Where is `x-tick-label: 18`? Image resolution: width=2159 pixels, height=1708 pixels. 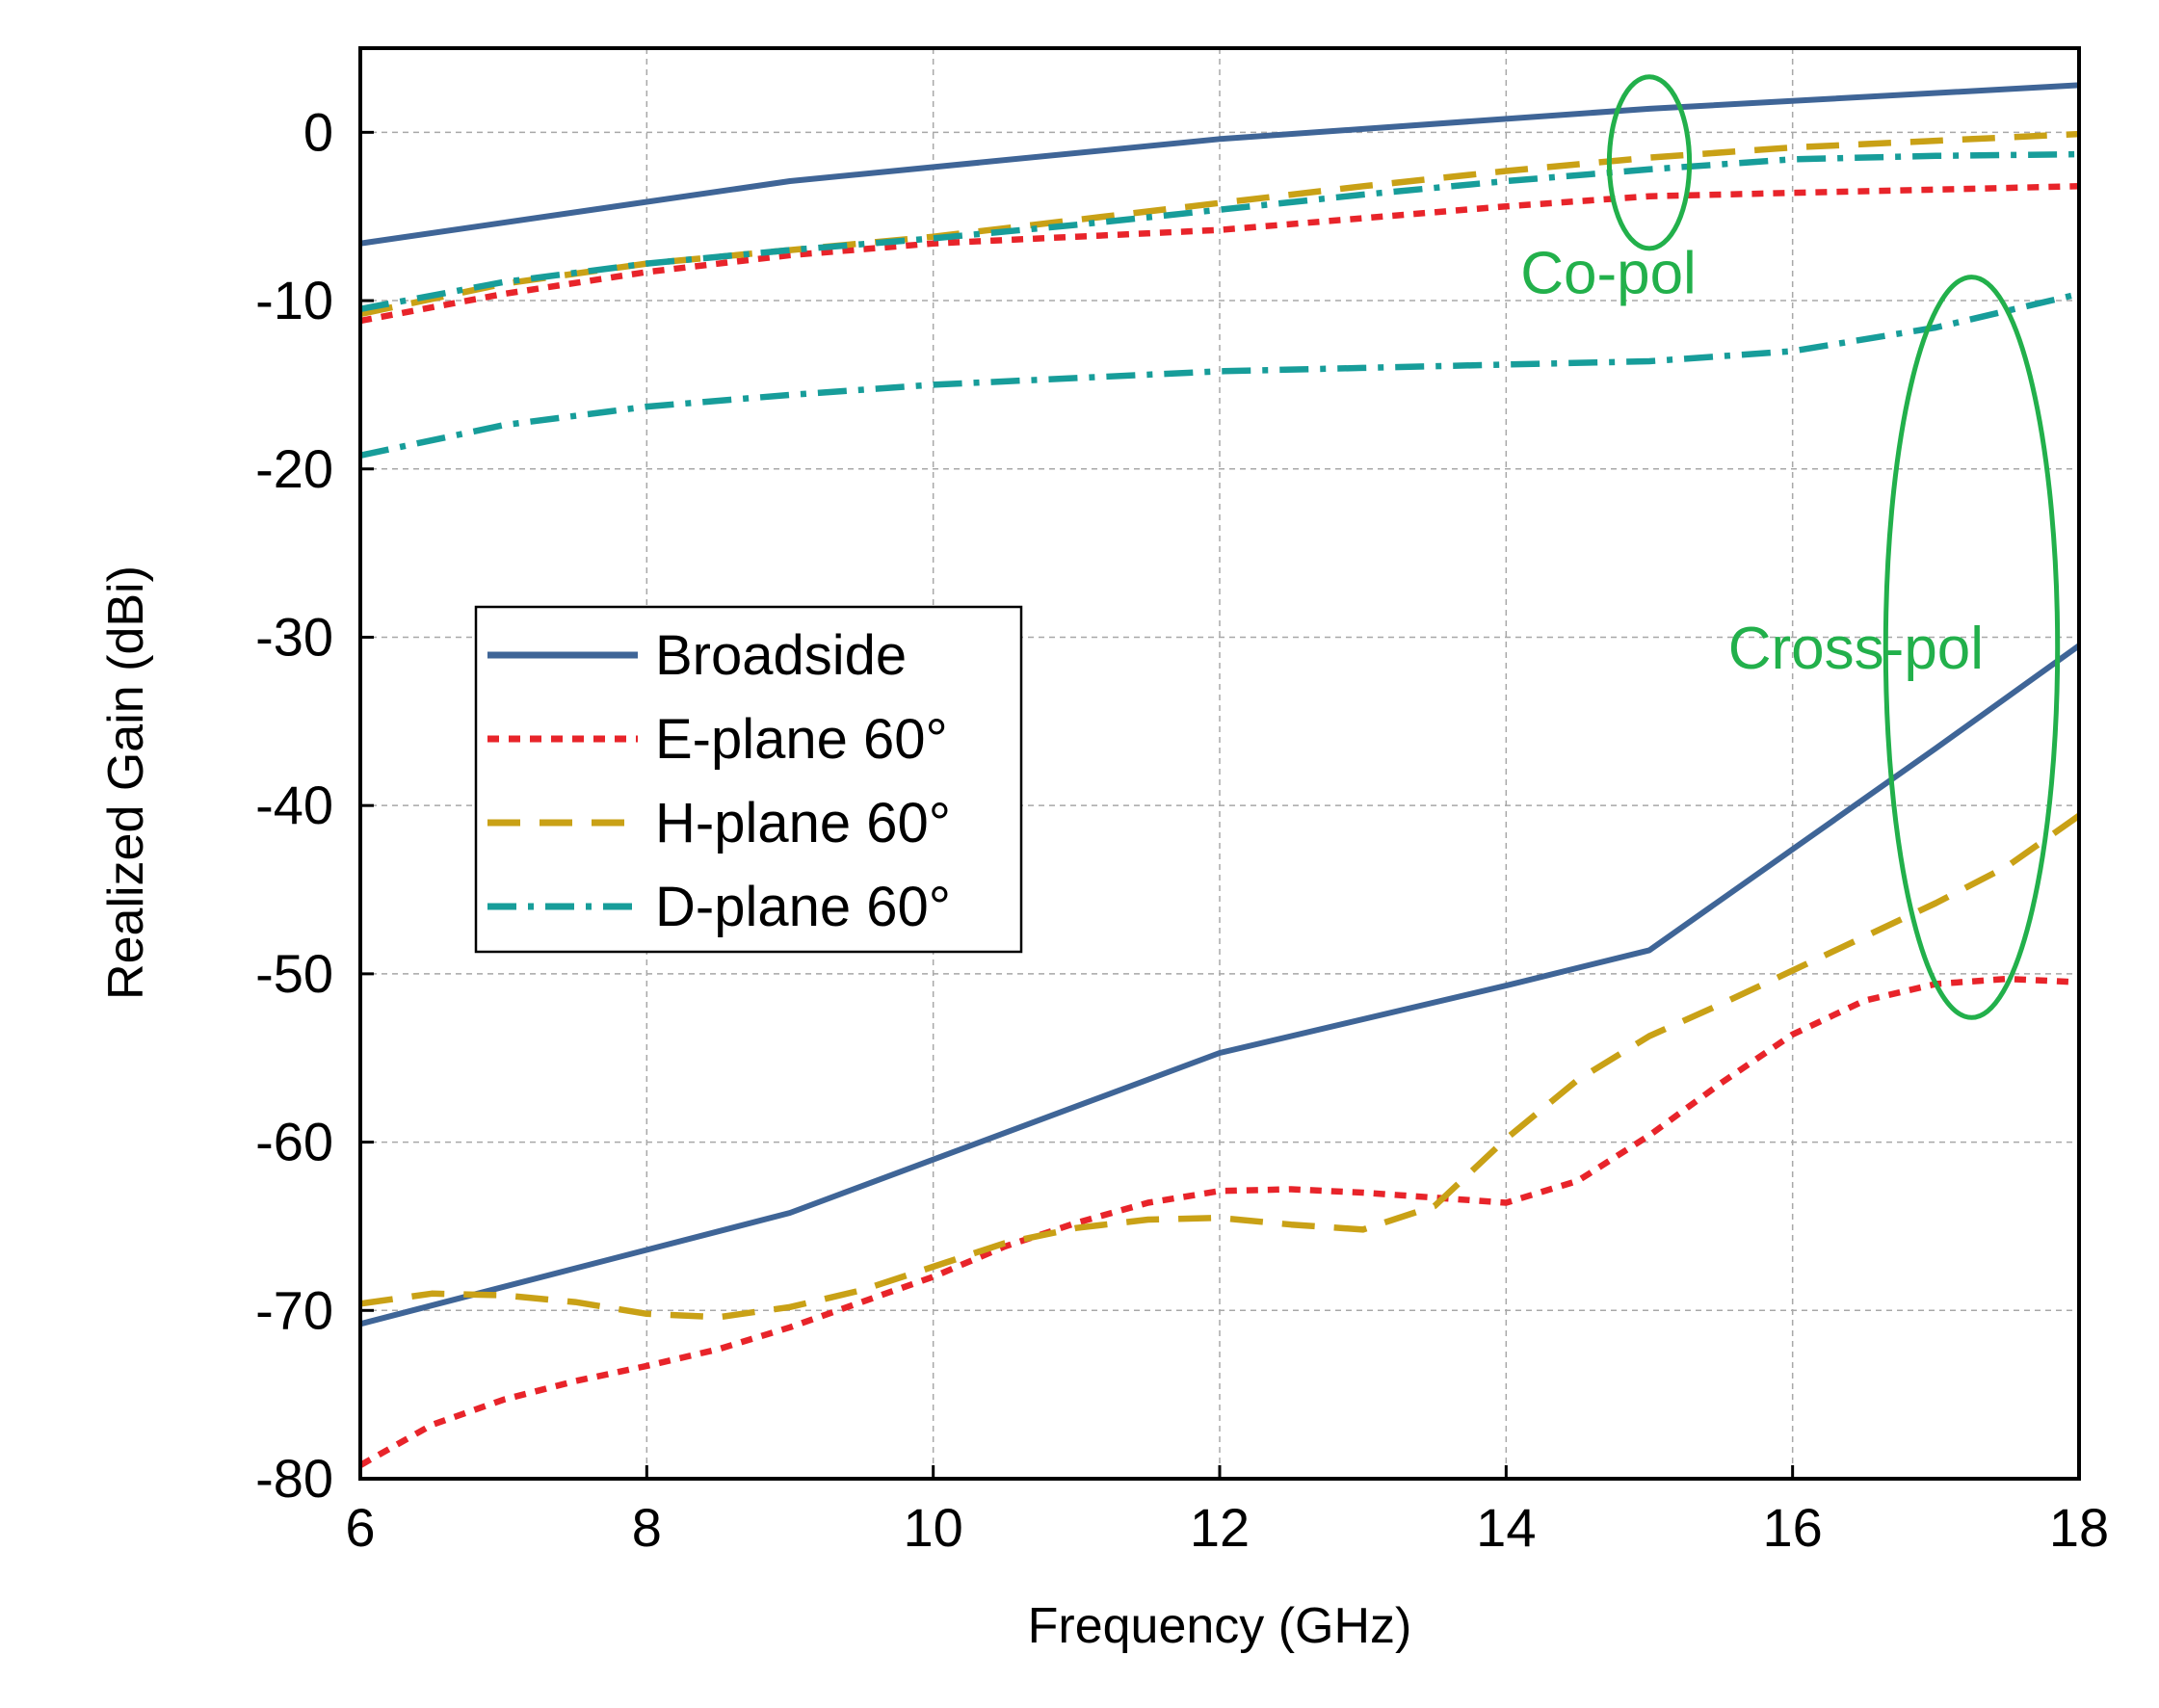
x-tick-label: 18 is located at coordinates (2079, 1528).